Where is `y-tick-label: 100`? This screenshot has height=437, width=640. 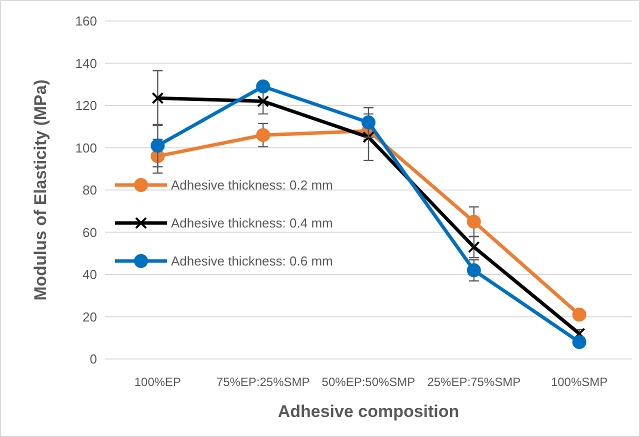 y-tick-label: 100 is located at coordinates (86, 148).